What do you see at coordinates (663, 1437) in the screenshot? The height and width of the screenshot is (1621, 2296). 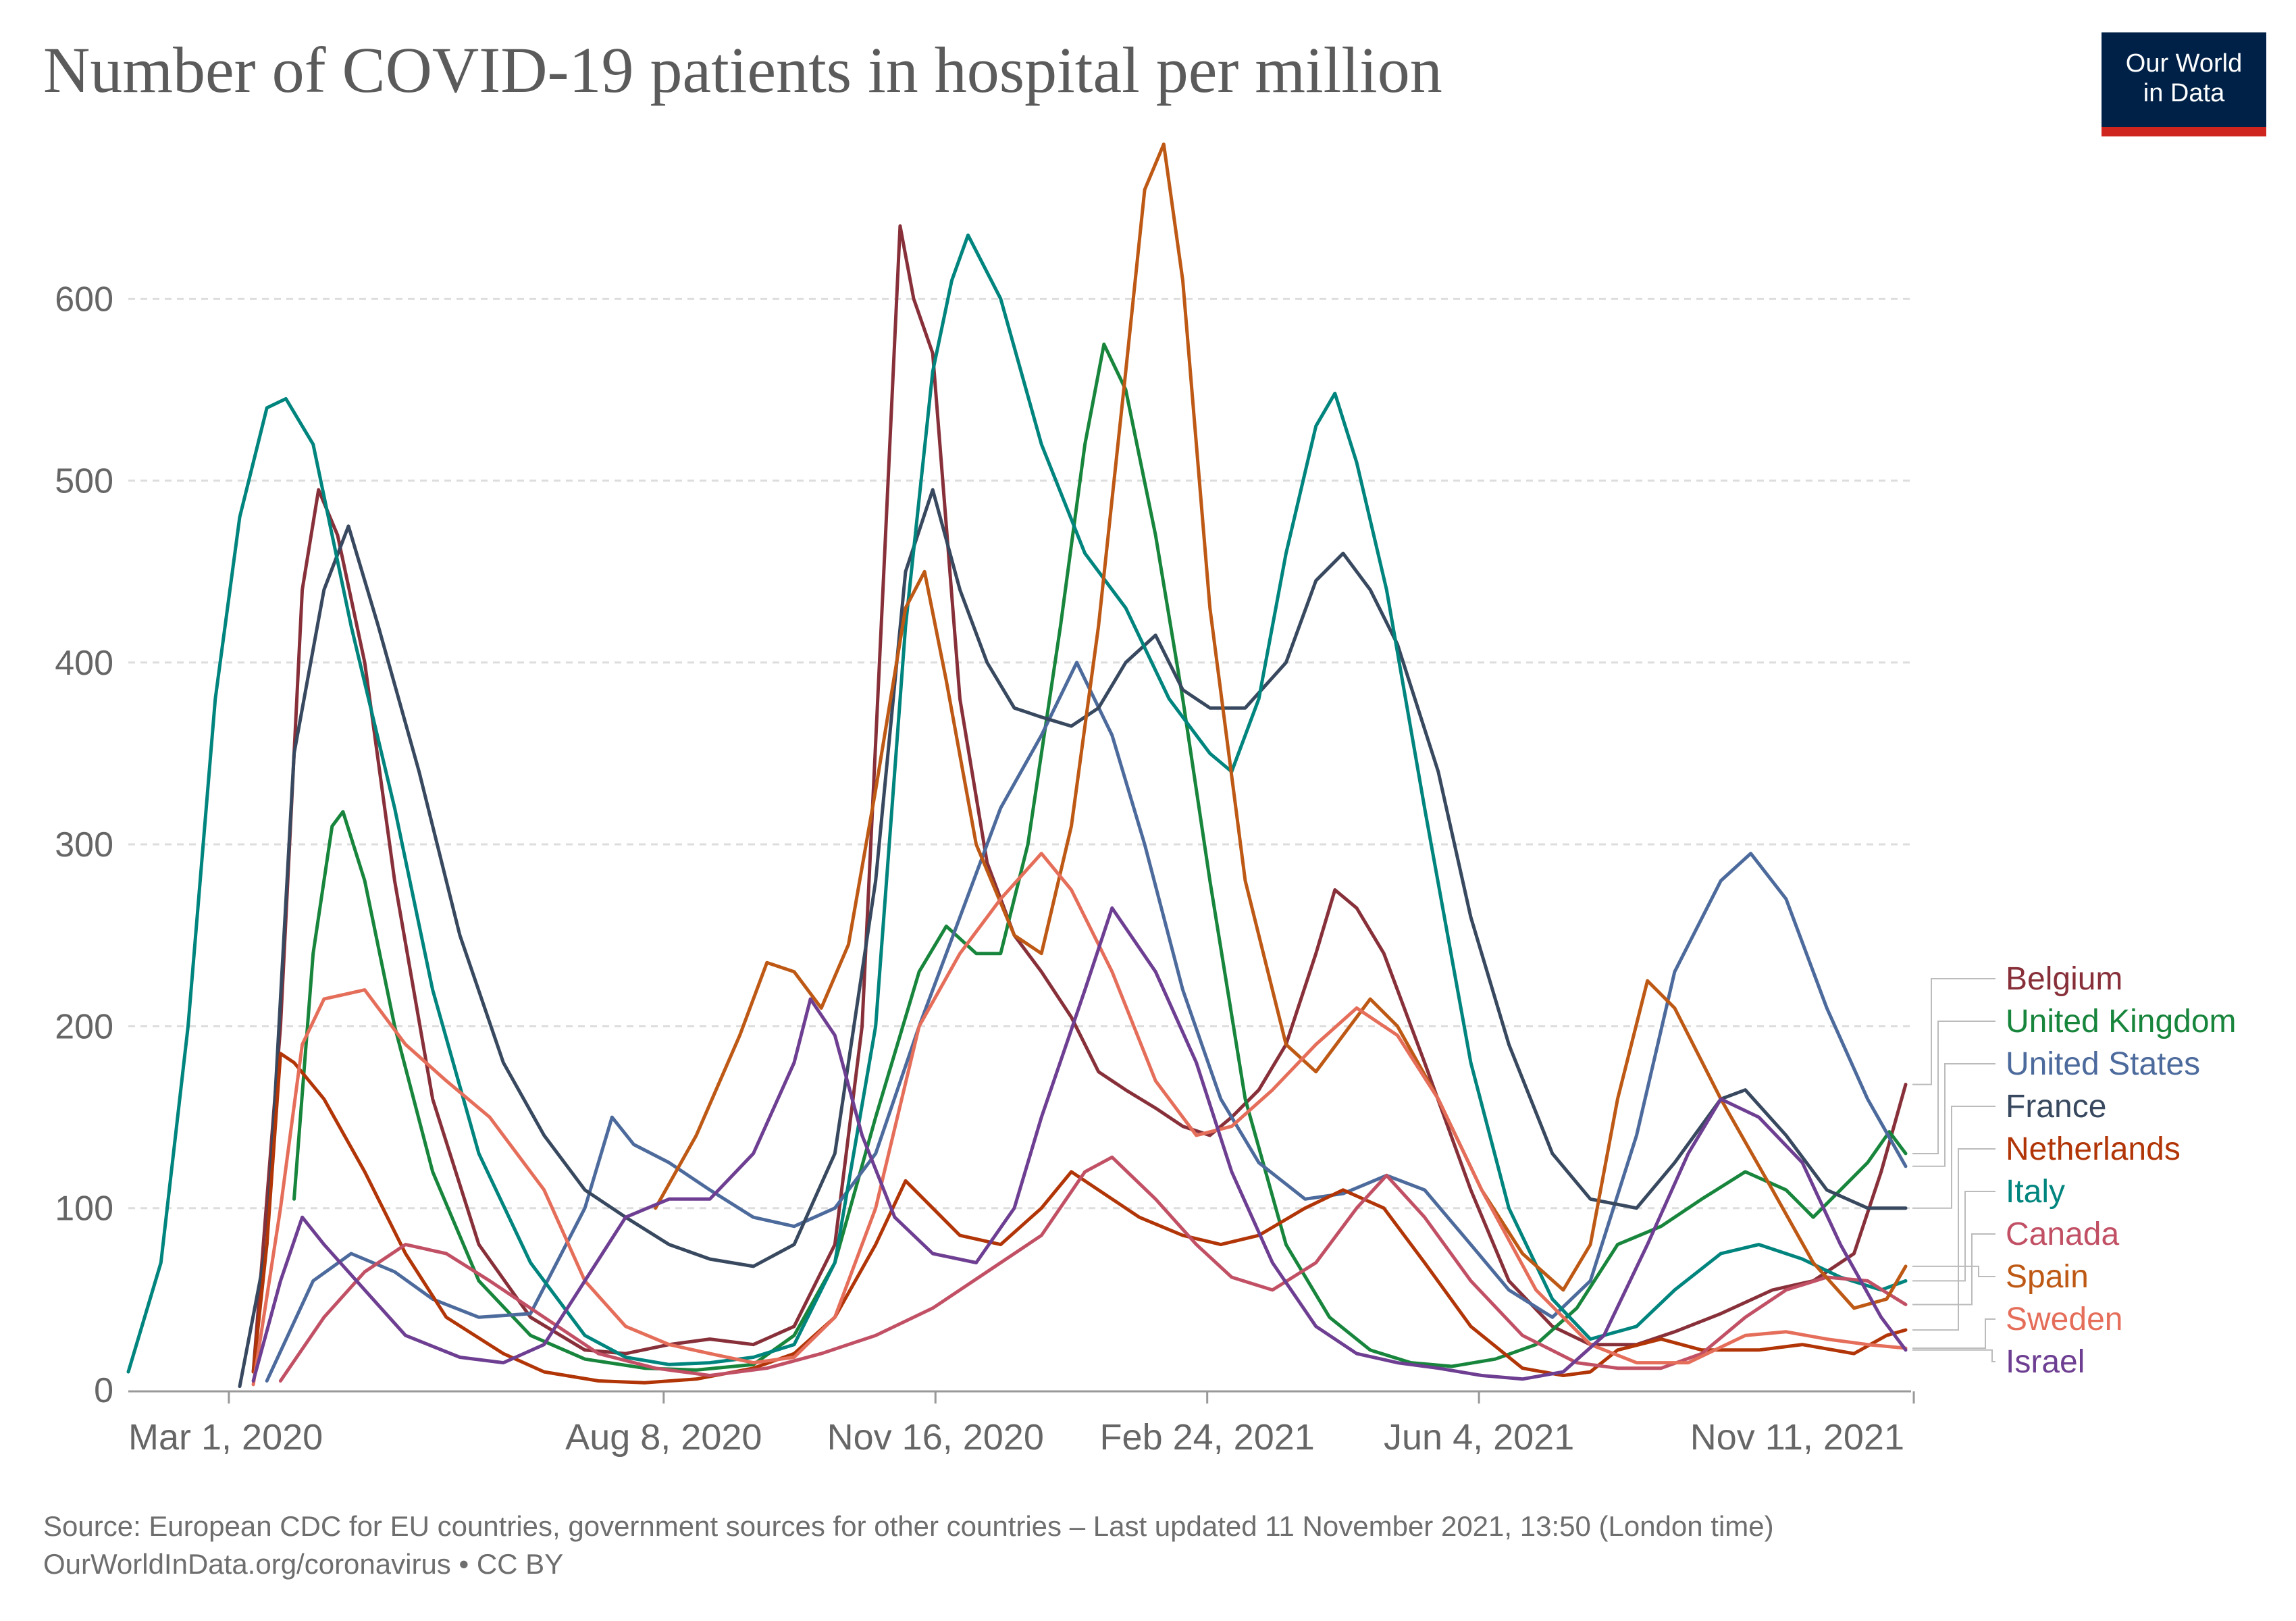 I see `x-tick-label: Aug 8, 2020` at bounding box center [663, 1437].